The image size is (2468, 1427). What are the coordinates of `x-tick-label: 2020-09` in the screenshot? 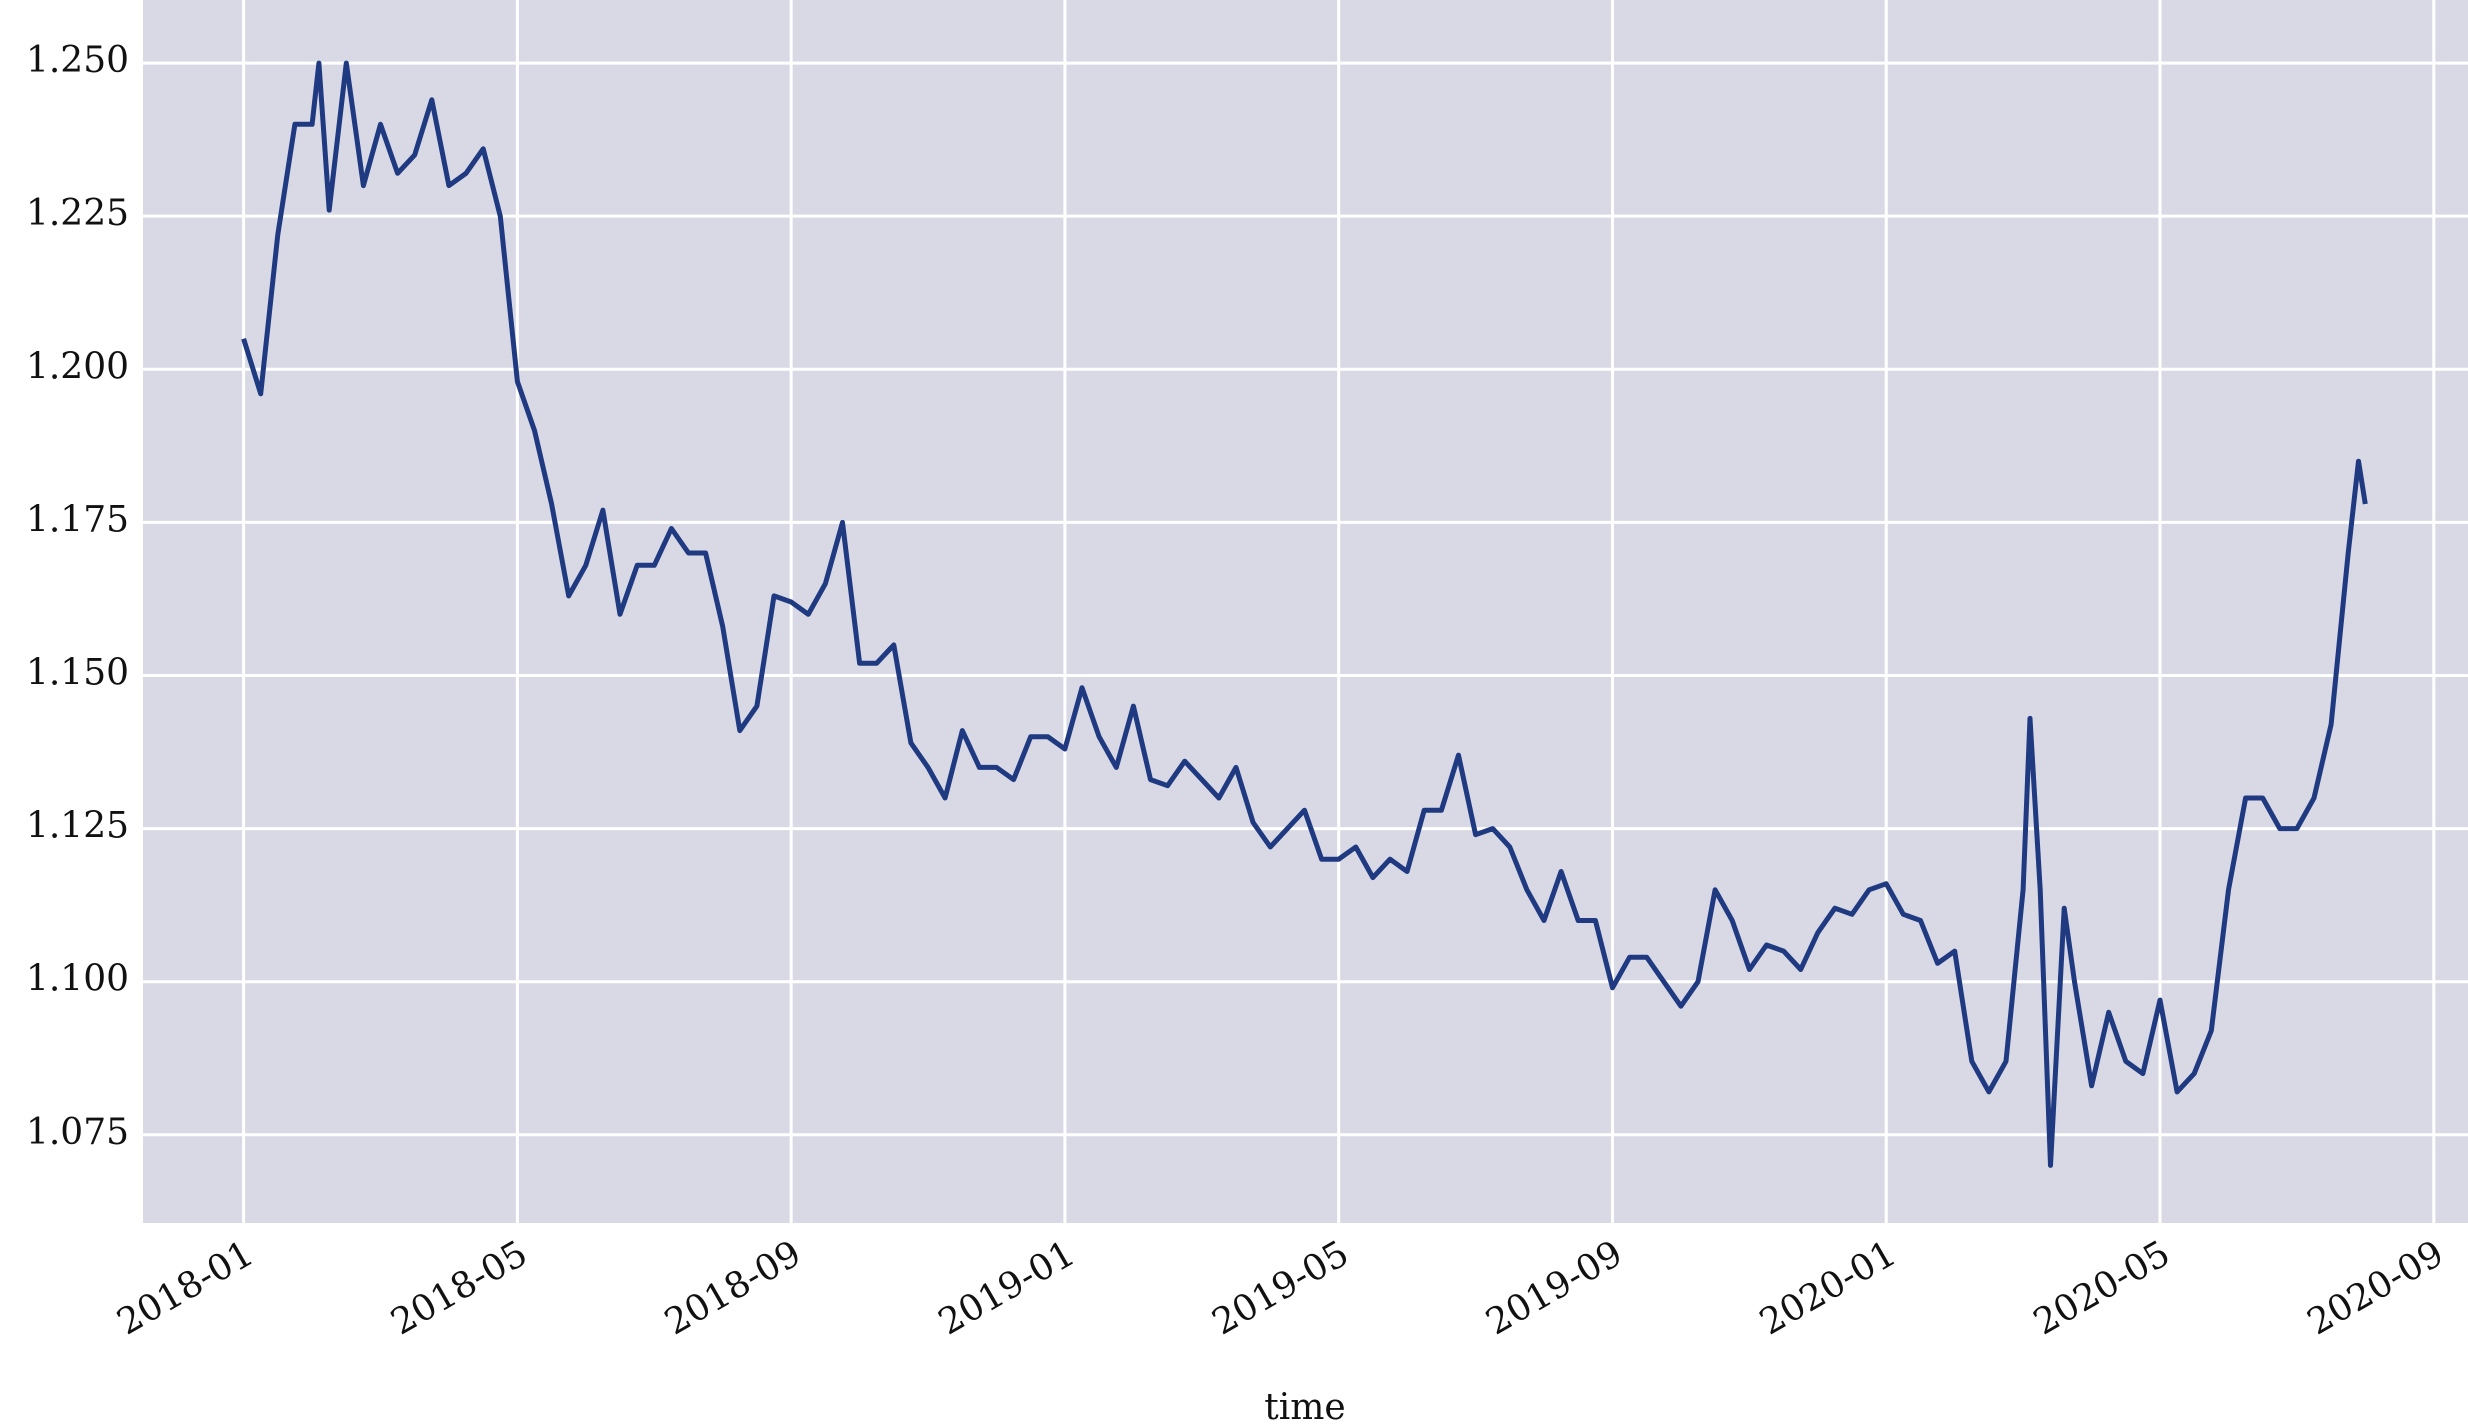 It's located at (2376, 1288).